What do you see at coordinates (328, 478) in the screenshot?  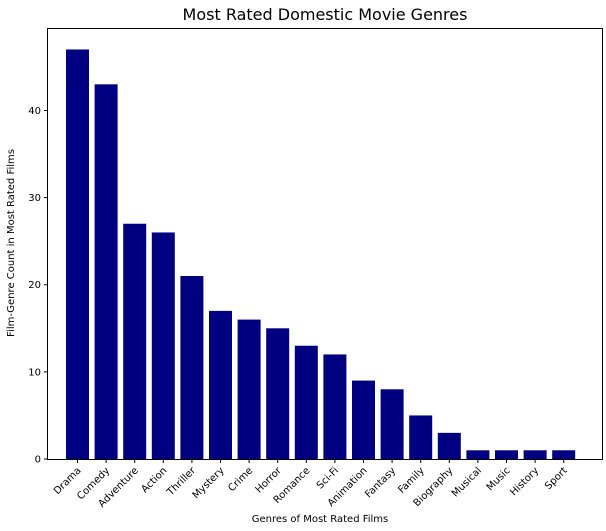 I see `x-tick-label: Sci-Fi` at bounding box center [328, 478].